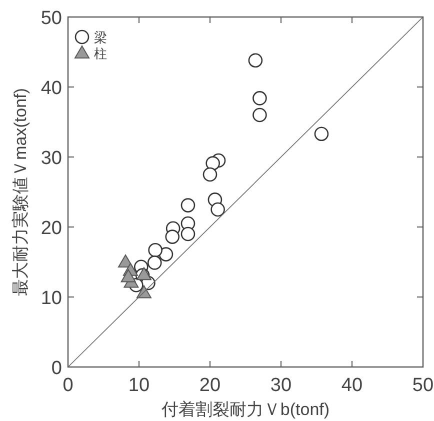  I want to click on x-axis-title: 付着割裂耐力Ｖb(tonf), so click(245, 409).